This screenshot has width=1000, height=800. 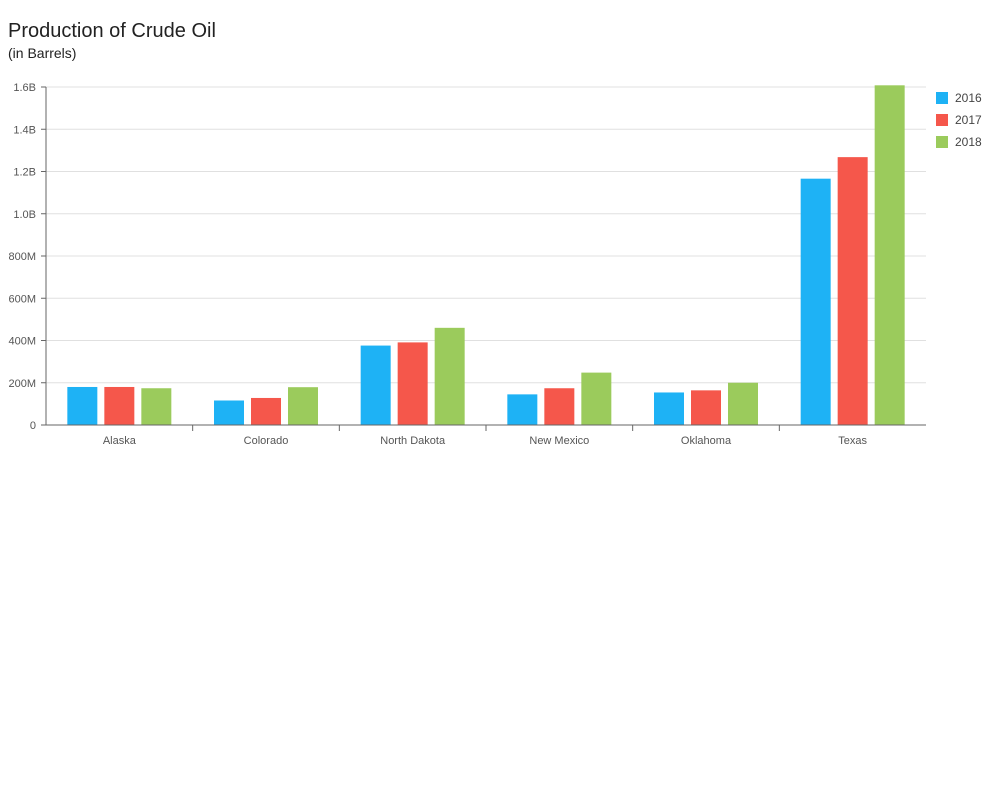 What do you see at coordinates (266, 441) in the screenshot?
I see `x-tick-label: Colorado` at bounding box center [266, 441].